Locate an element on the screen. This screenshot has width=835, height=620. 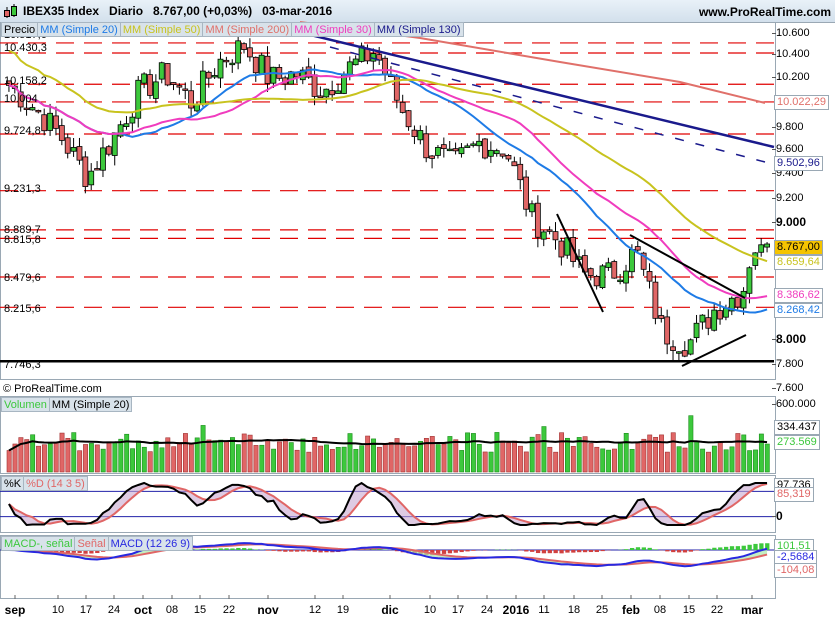
legend-stoch-d: %D (14 3 5) is located at coordinates (55, 483).